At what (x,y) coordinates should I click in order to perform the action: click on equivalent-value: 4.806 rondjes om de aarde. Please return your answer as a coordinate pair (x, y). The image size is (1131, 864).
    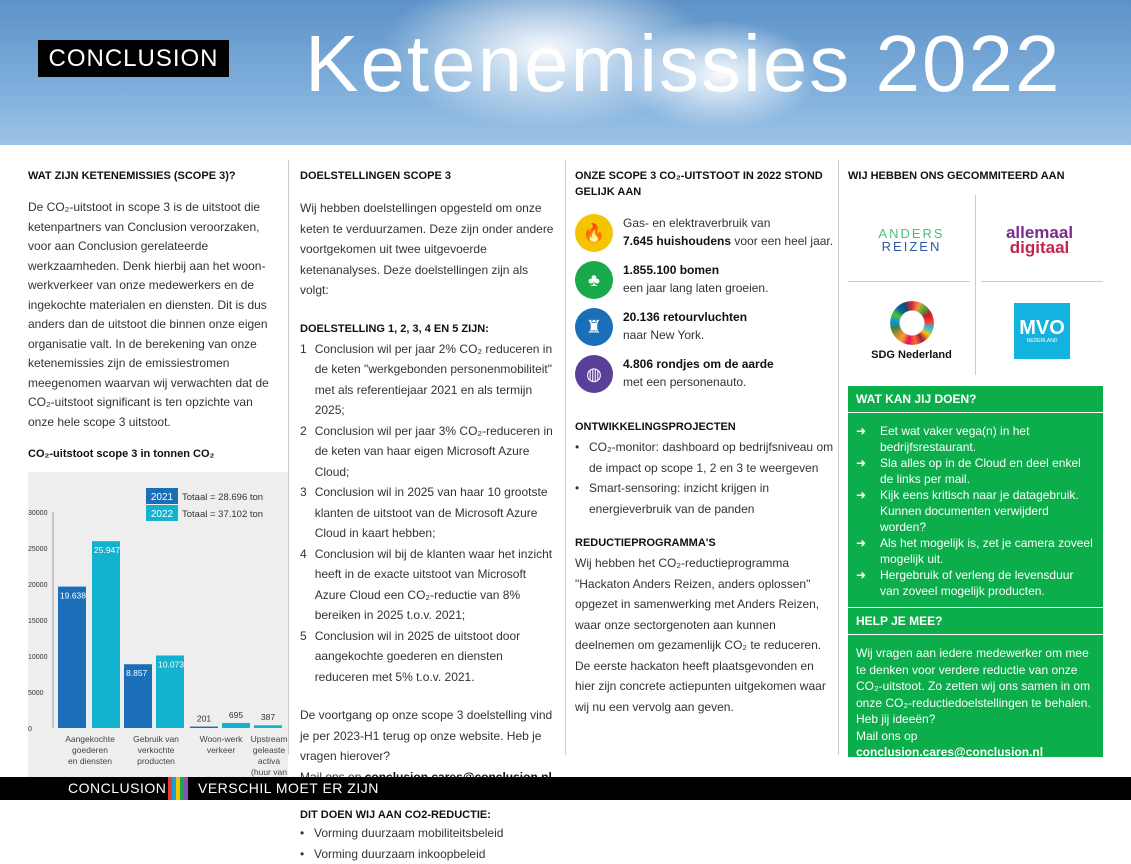
    Looking at the image, I should click on (698, 364).